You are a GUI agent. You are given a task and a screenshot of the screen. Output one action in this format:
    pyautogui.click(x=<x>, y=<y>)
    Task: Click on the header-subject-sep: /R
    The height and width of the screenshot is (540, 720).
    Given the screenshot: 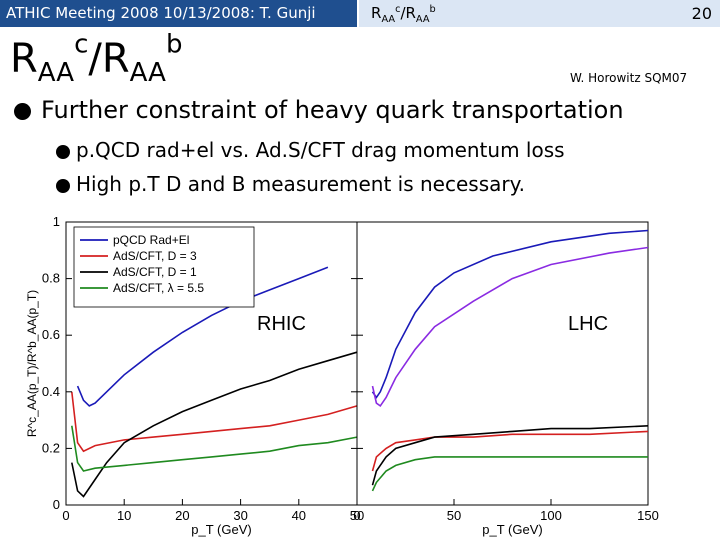 What is the action you would take?
    pyautogui.click(x=408, y=13)
    